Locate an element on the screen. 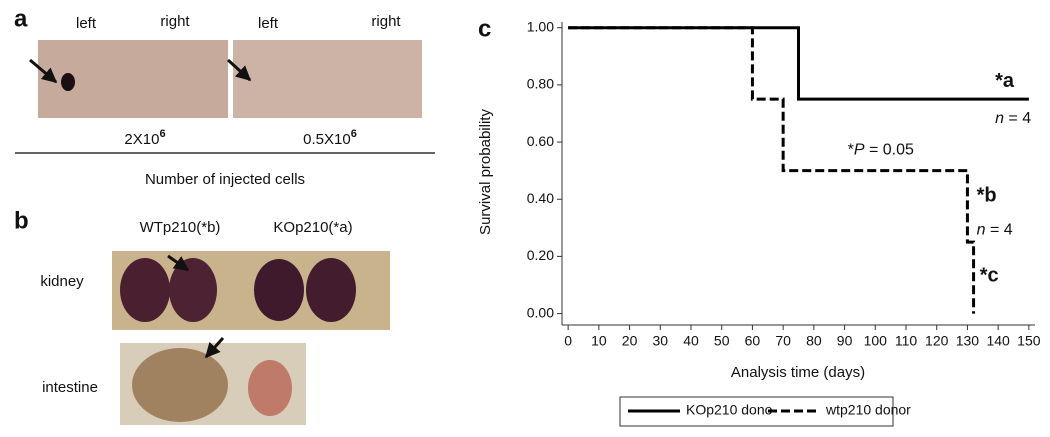 This screenshot has height=437, width=1050. y-tick-label: 0.60 is located at coordinates (540, 141).